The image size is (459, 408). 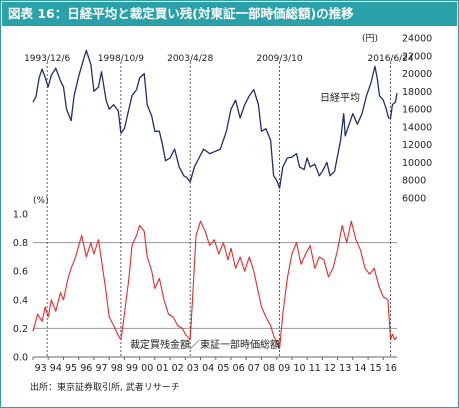 What do you see at coordinates (417, 92) in the screenshot?
I see `nikkei-y-tick-label: 18000` at bounding box center [417, 92].